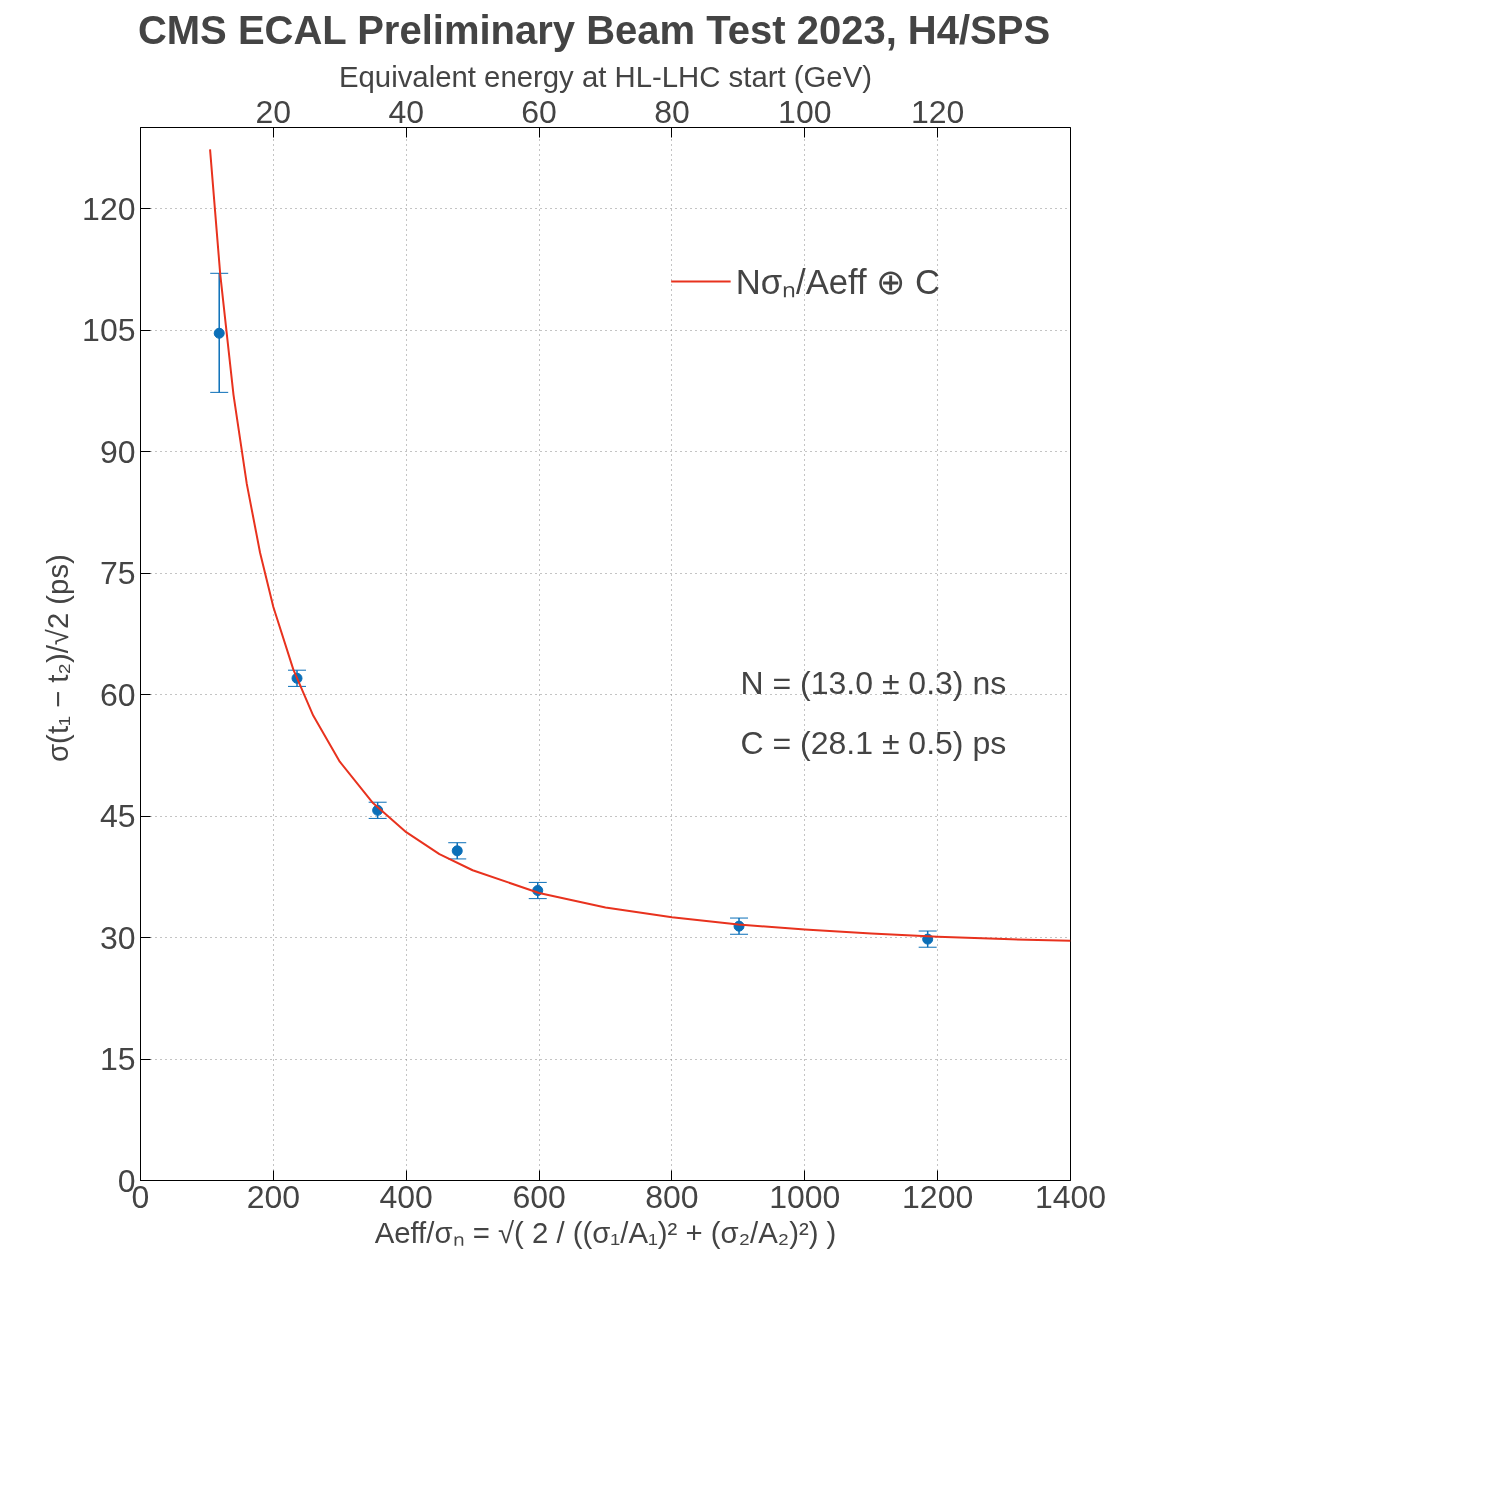  I want to click on x2-tick-label: 60, so click(539, 111).